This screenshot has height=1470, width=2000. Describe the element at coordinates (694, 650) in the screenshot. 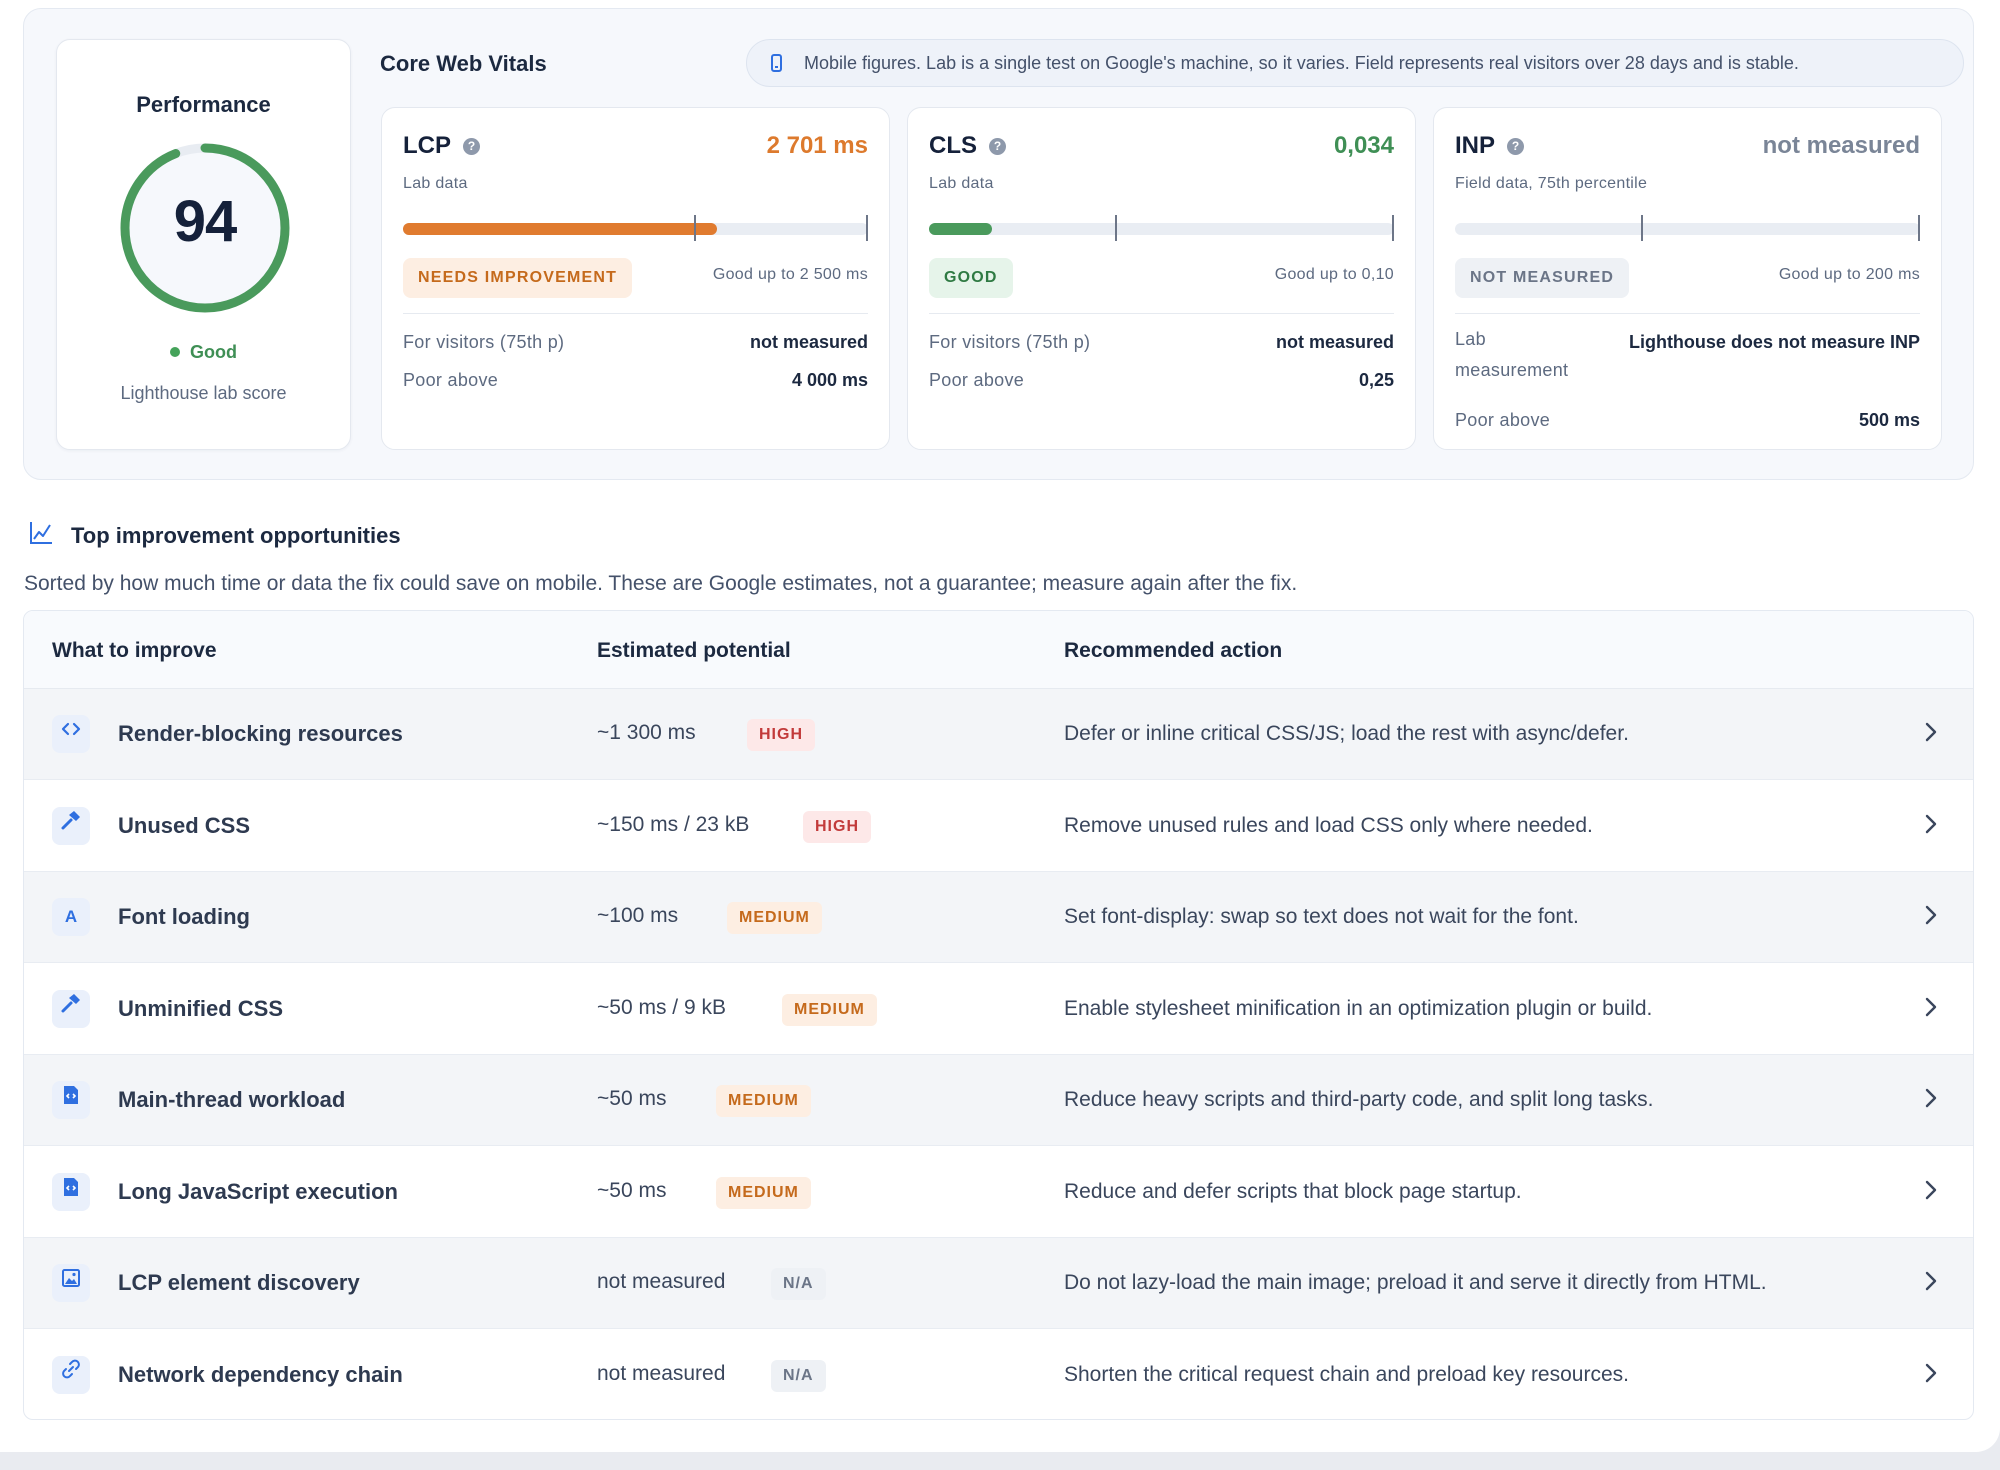

I see `header-potential: Estimated potential` at that location.